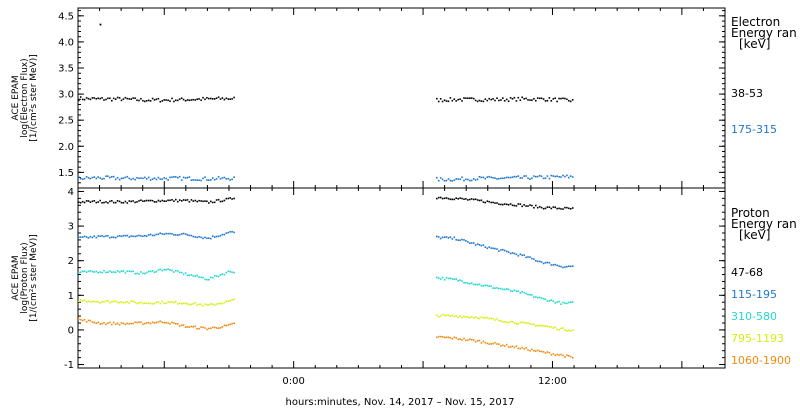  I want to click on x-tick-label: 0:00, so click(293, 381).